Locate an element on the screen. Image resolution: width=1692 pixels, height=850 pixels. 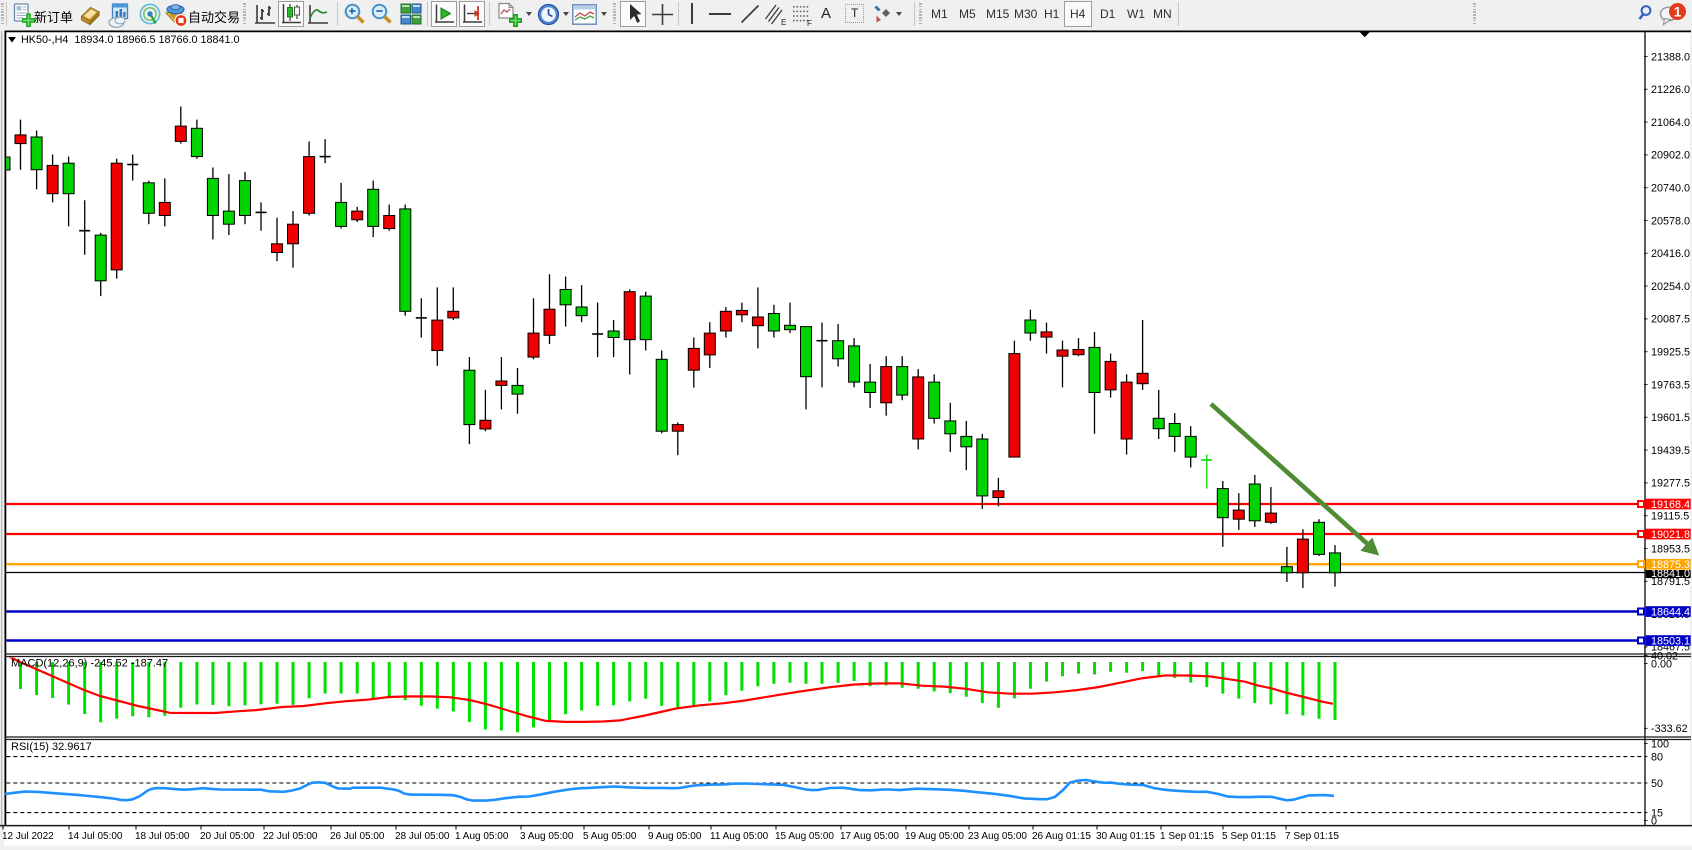
svg-text: 18841.0 is located at coordinates (1670, 574).